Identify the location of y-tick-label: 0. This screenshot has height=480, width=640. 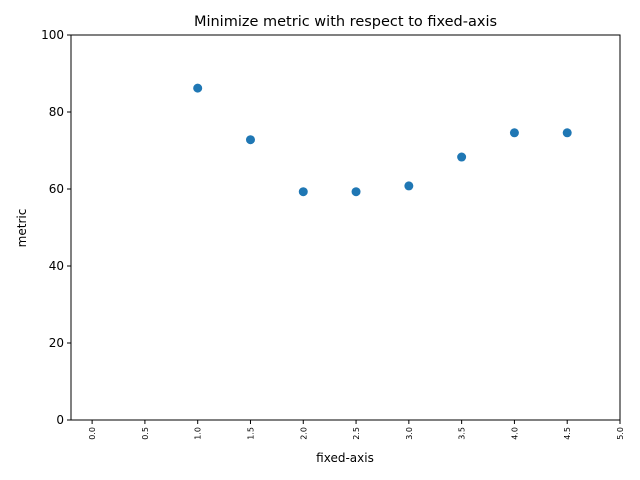
(60, 420).